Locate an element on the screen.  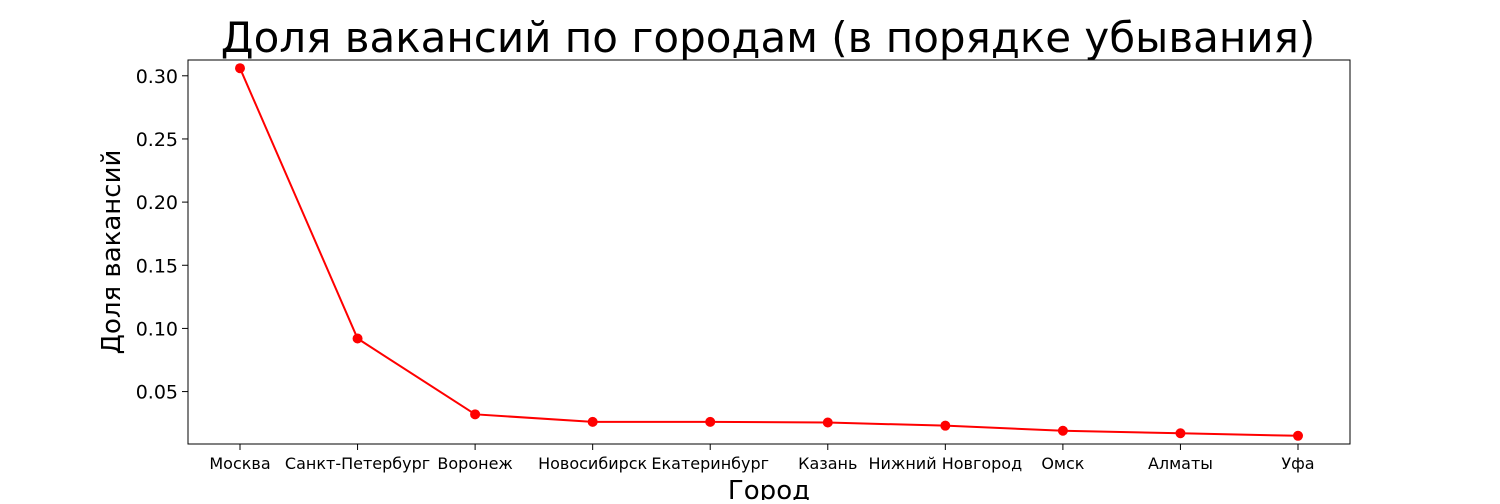
y-tick-label: 0.30 is located at coordinates (157, 77).